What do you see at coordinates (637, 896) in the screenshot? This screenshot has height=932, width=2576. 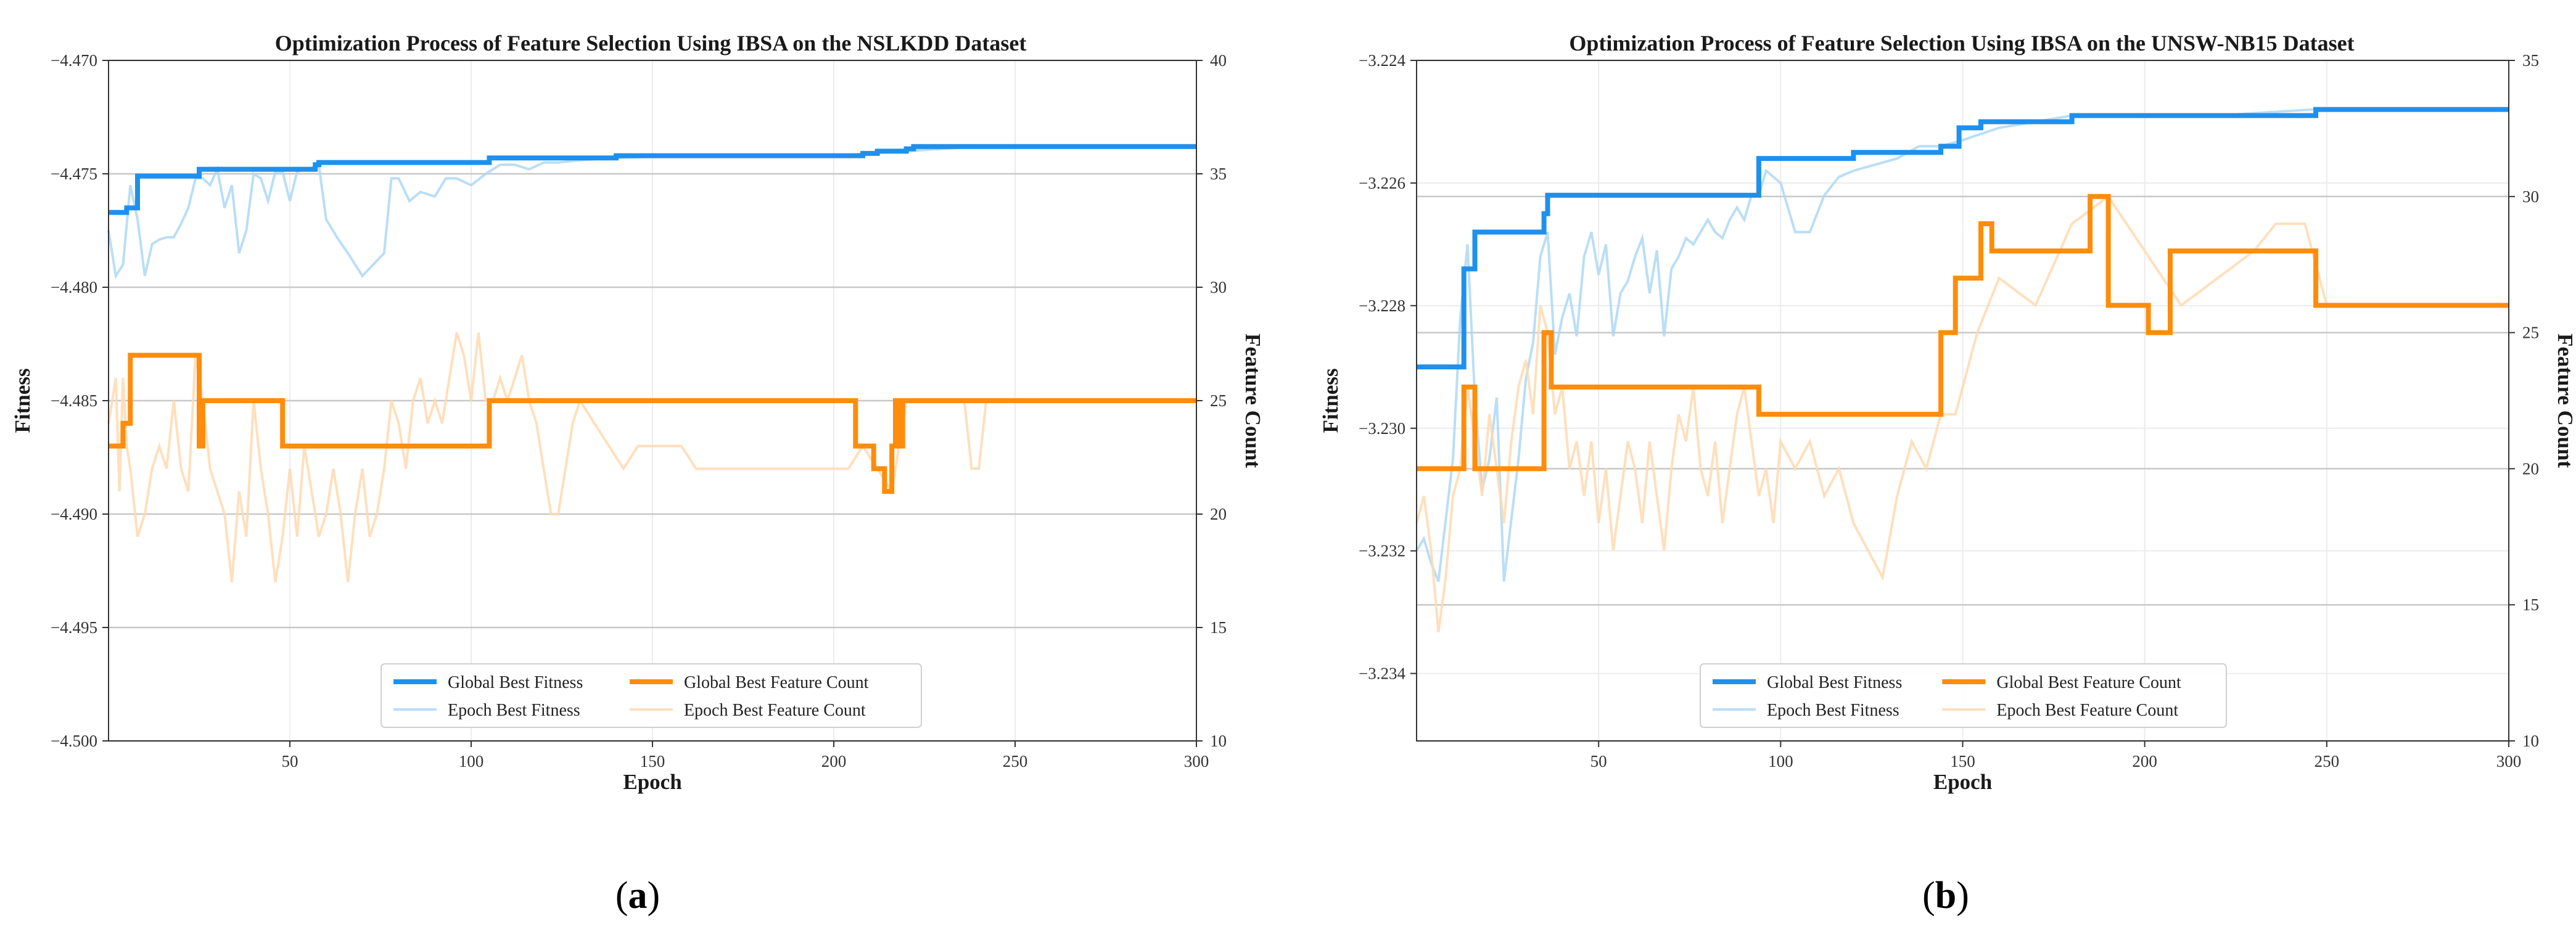 I see `caption-a: (a)` at bounding box center [637, 896].